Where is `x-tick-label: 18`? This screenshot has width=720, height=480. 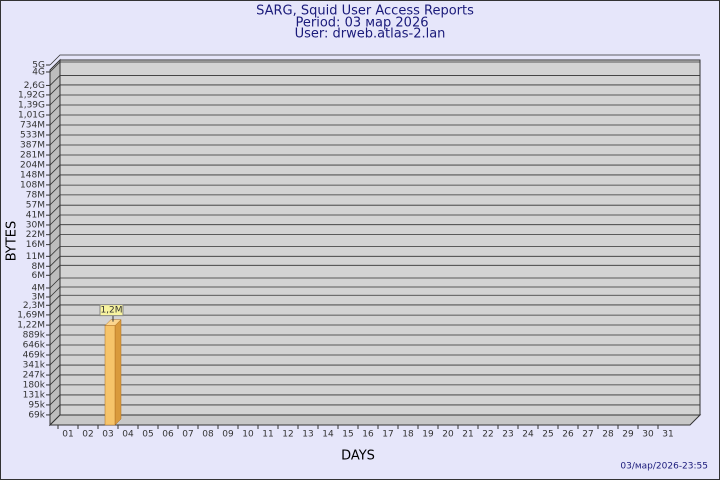 x-tick-label: 18 is located at coordinates (408, 435).